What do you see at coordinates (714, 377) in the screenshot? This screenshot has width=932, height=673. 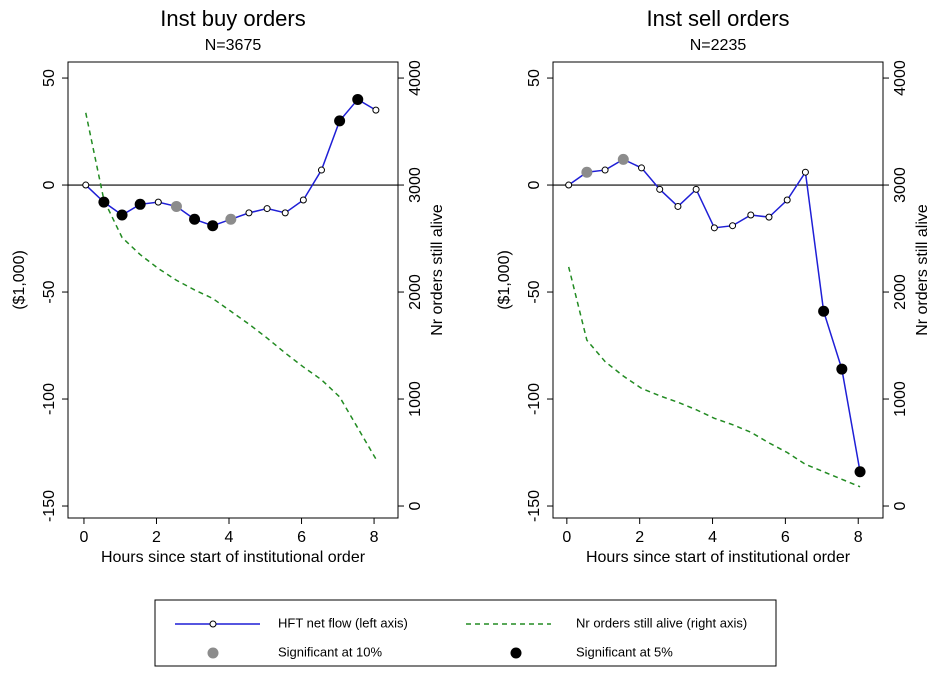 I see `dashed-line` at bounding box center [714, 377].